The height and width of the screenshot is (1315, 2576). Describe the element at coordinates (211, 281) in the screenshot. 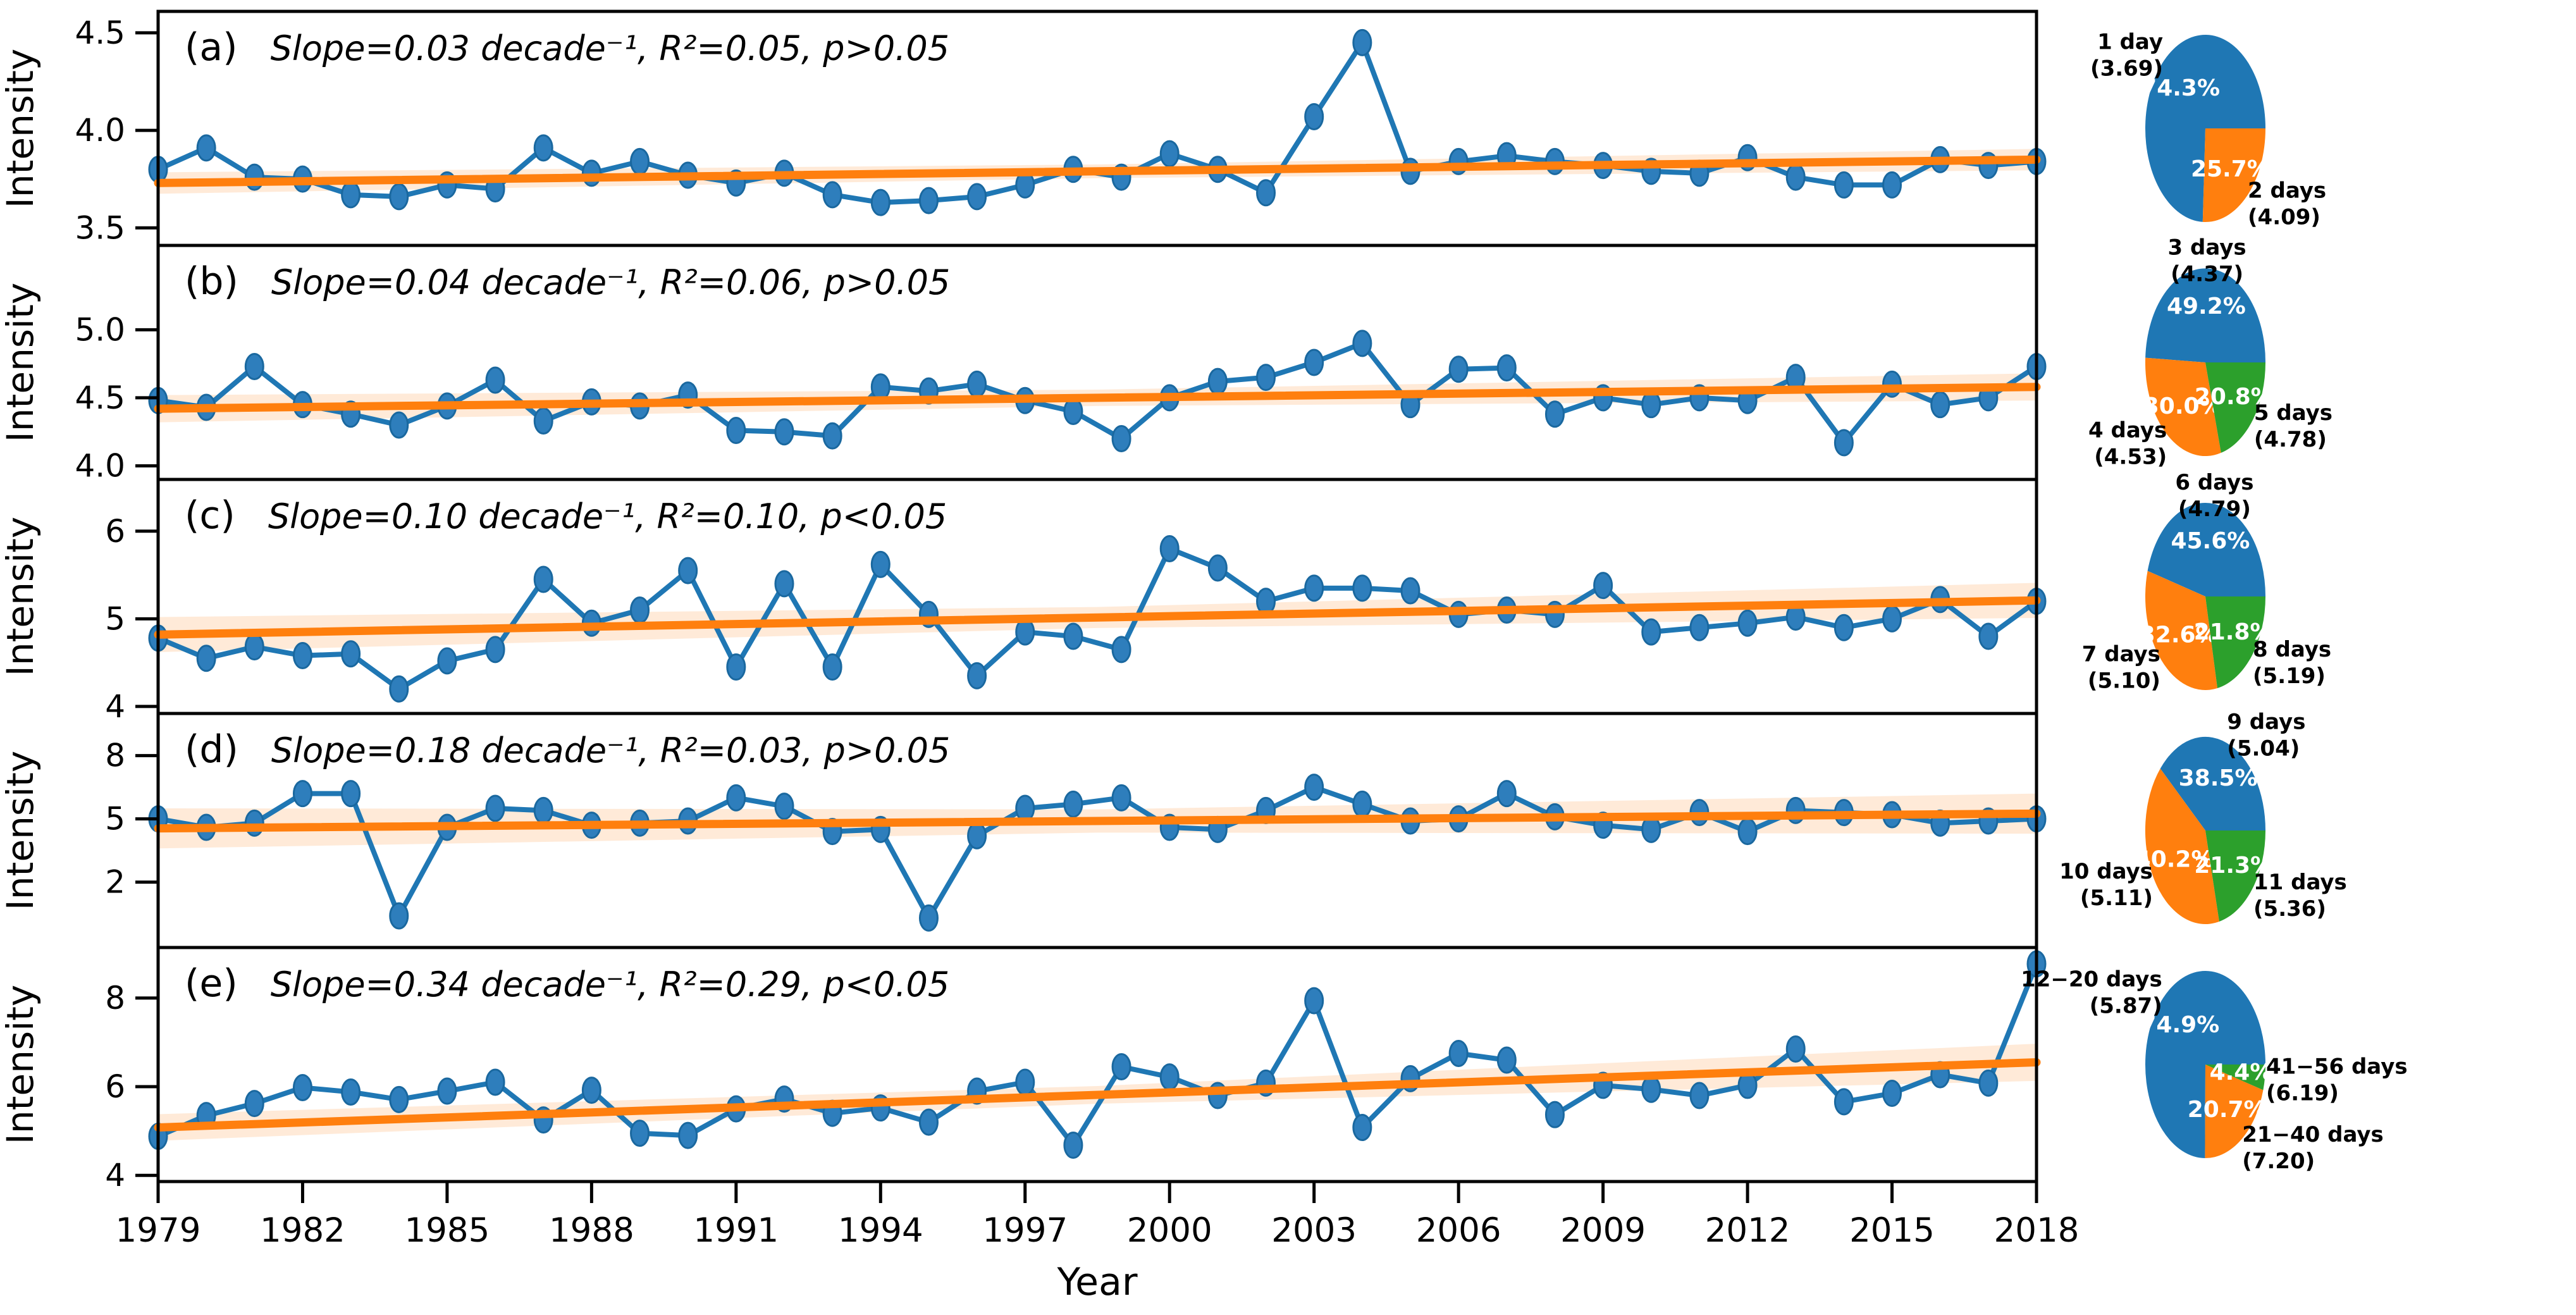

I see `panel-b-tag: (b)` at that location.